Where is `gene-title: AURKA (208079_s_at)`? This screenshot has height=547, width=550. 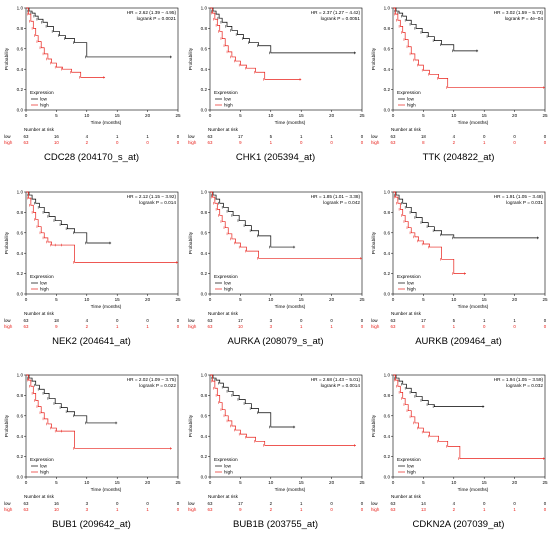 gene-title: AURKA (208079_s_at) is located at coordinates (275, 341).